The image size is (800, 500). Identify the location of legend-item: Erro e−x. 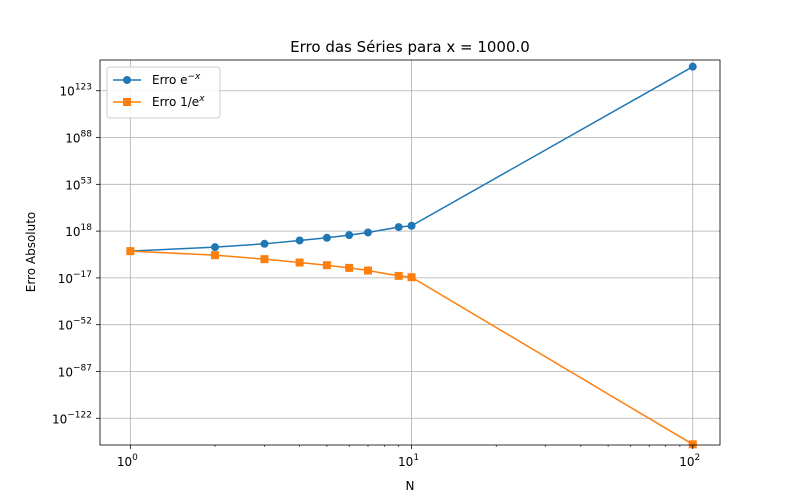
(157, 79).